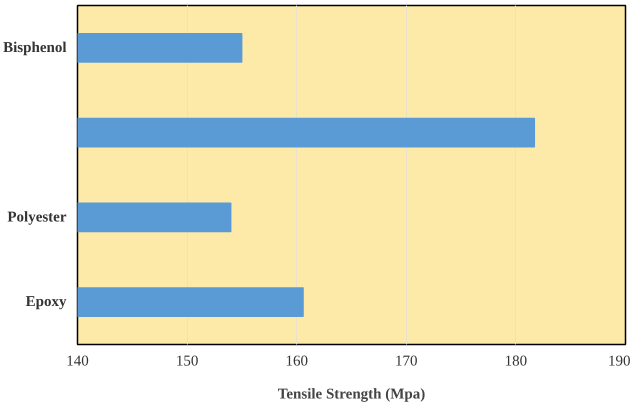 The width and height of the screenshot is (635, 412). I want to click on y-tick-label: Epoxy, so click(46, 302).